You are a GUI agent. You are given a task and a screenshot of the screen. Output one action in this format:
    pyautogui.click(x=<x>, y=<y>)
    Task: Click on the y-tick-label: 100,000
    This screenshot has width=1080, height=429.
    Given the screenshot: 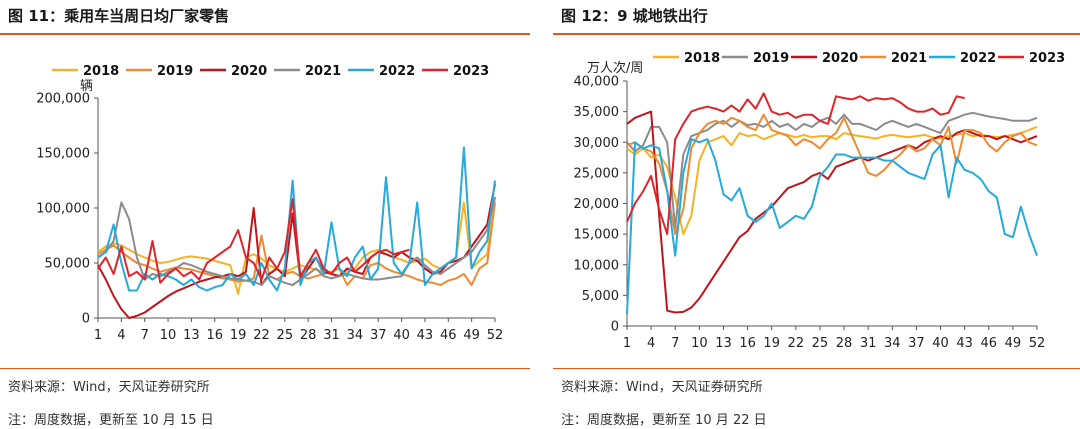 What is the action you would take?
    pyautogui.click(x=63, y=209)
    